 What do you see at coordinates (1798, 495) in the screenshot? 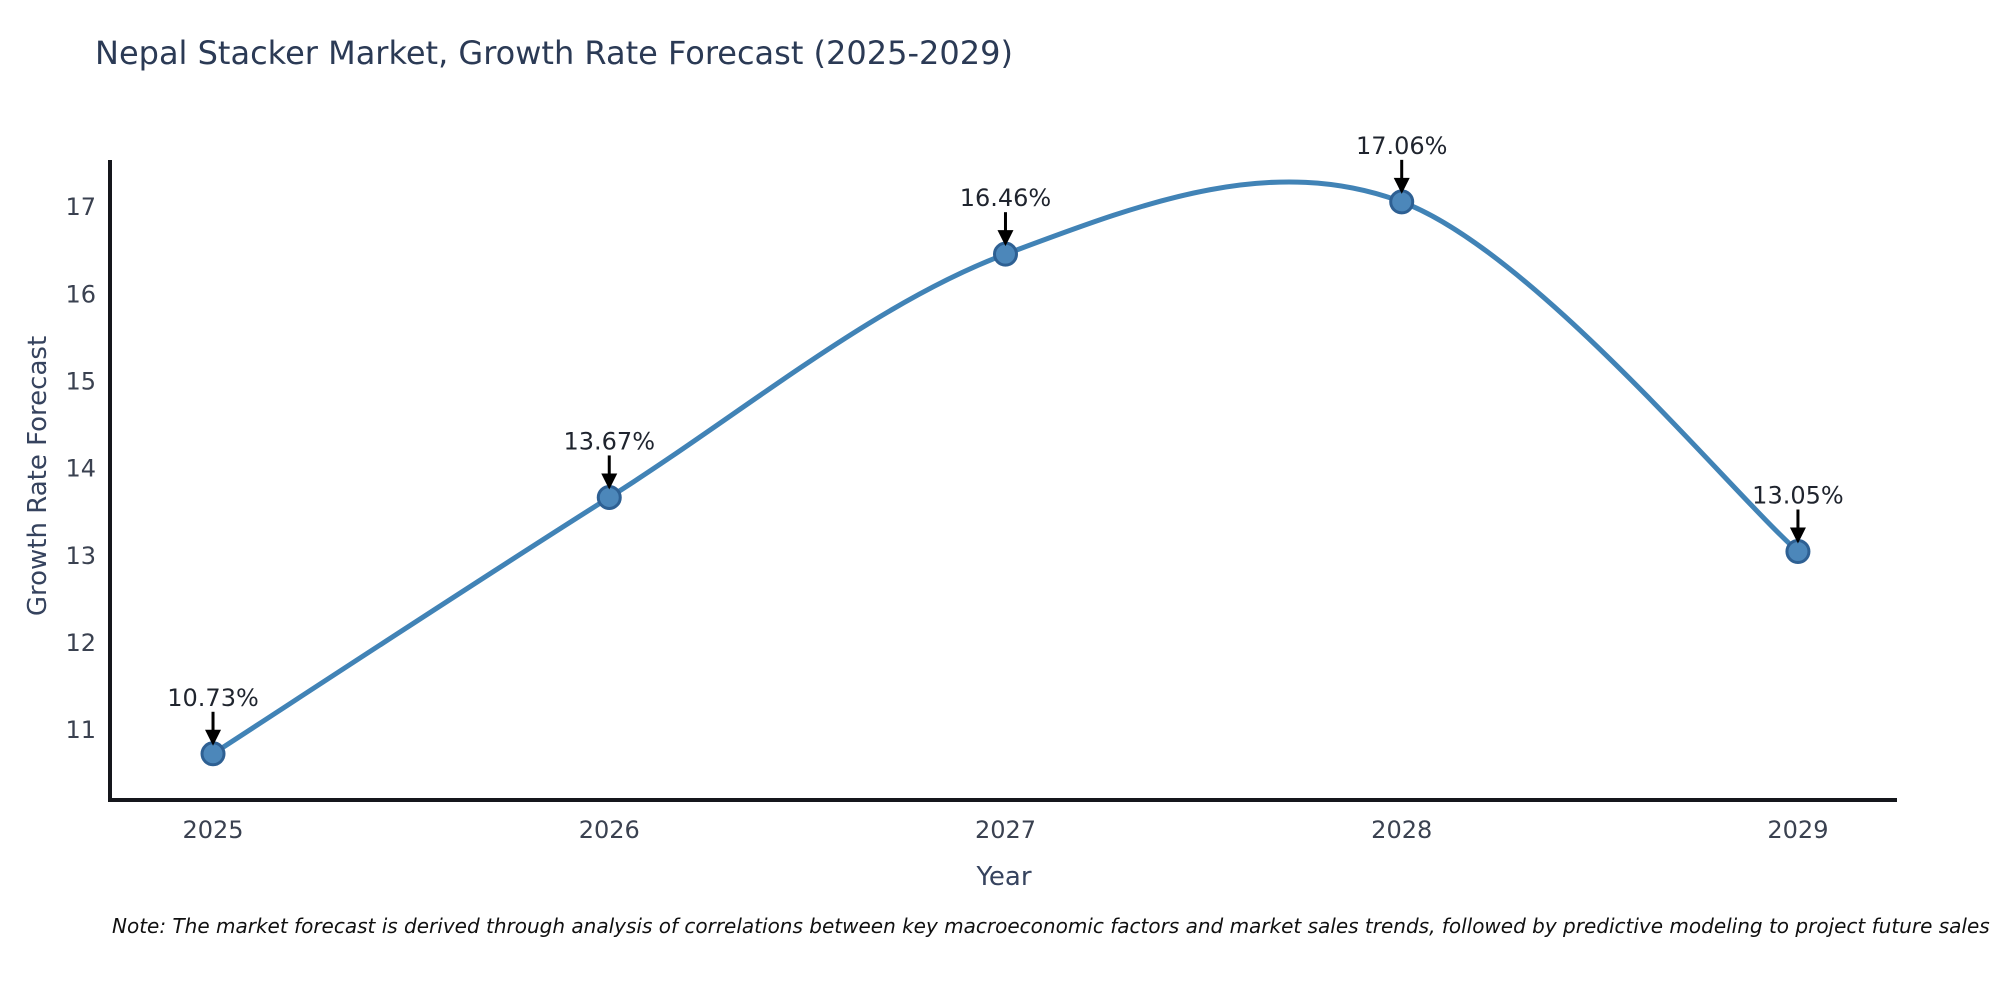
I see `data-point-value-label: 13.05%` at bounding box center [1798, 495].